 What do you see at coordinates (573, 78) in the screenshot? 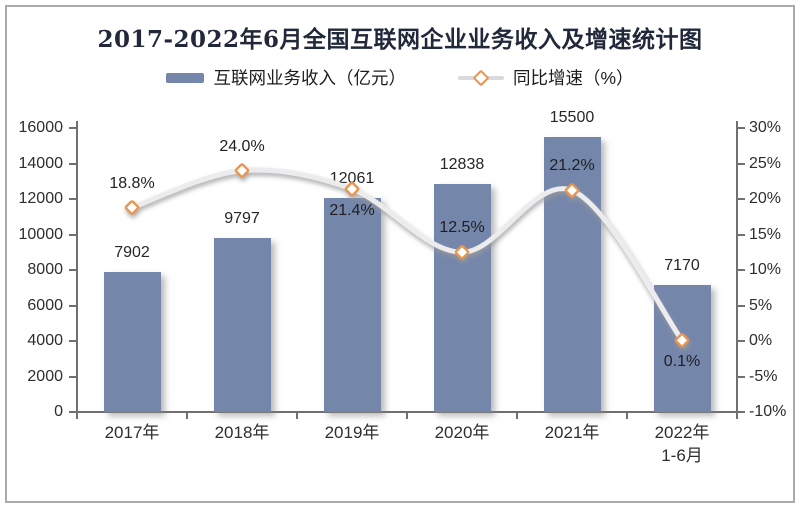
I see `legend-label-growth: 同比增速（%）` at bounding box center [573, 78].